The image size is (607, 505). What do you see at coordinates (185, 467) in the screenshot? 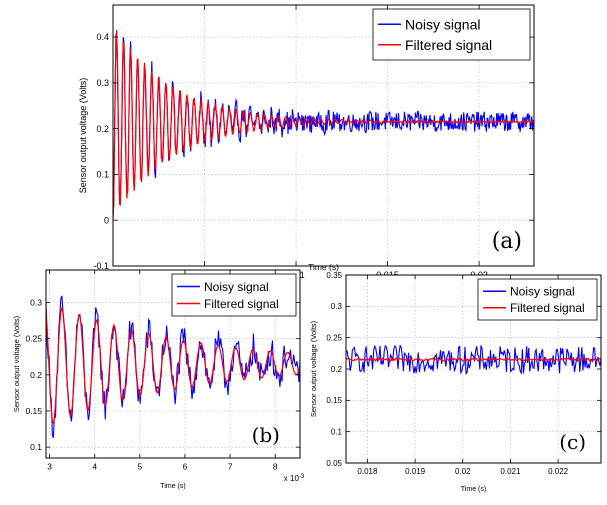
I see `x-tick-label: 6` at bounding box center [185, 467].